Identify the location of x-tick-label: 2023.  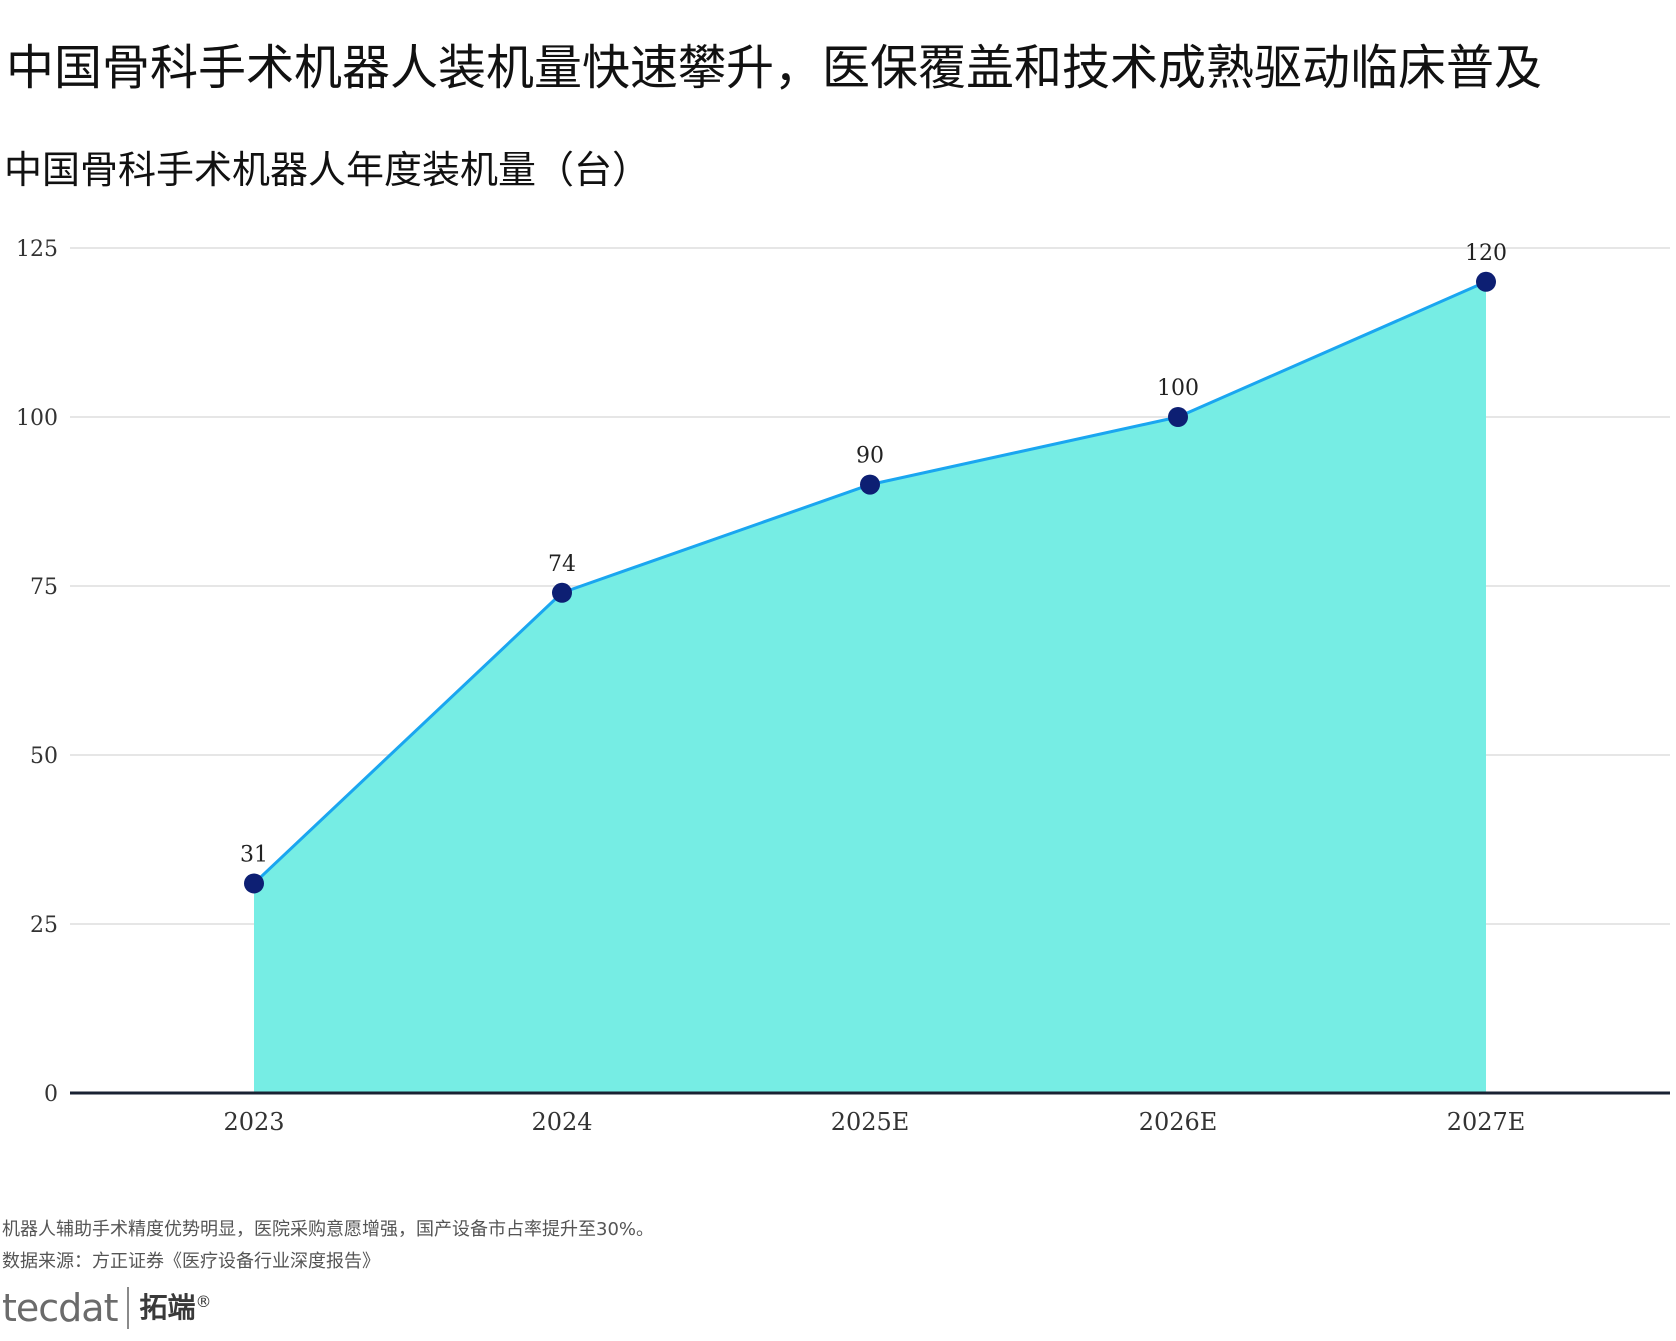
(253, 1122).